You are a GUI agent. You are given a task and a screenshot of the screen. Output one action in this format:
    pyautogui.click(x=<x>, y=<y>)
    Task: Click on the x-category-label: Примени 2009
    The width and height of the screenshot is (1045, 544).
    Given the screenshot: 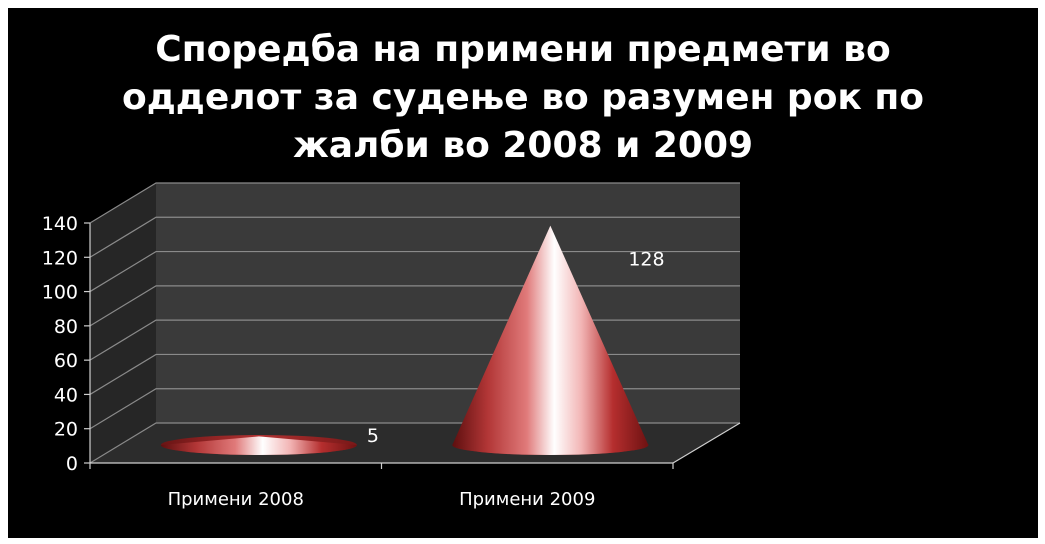 What is the action you would take?
    pyautogui.click(x=527, y=499)
    